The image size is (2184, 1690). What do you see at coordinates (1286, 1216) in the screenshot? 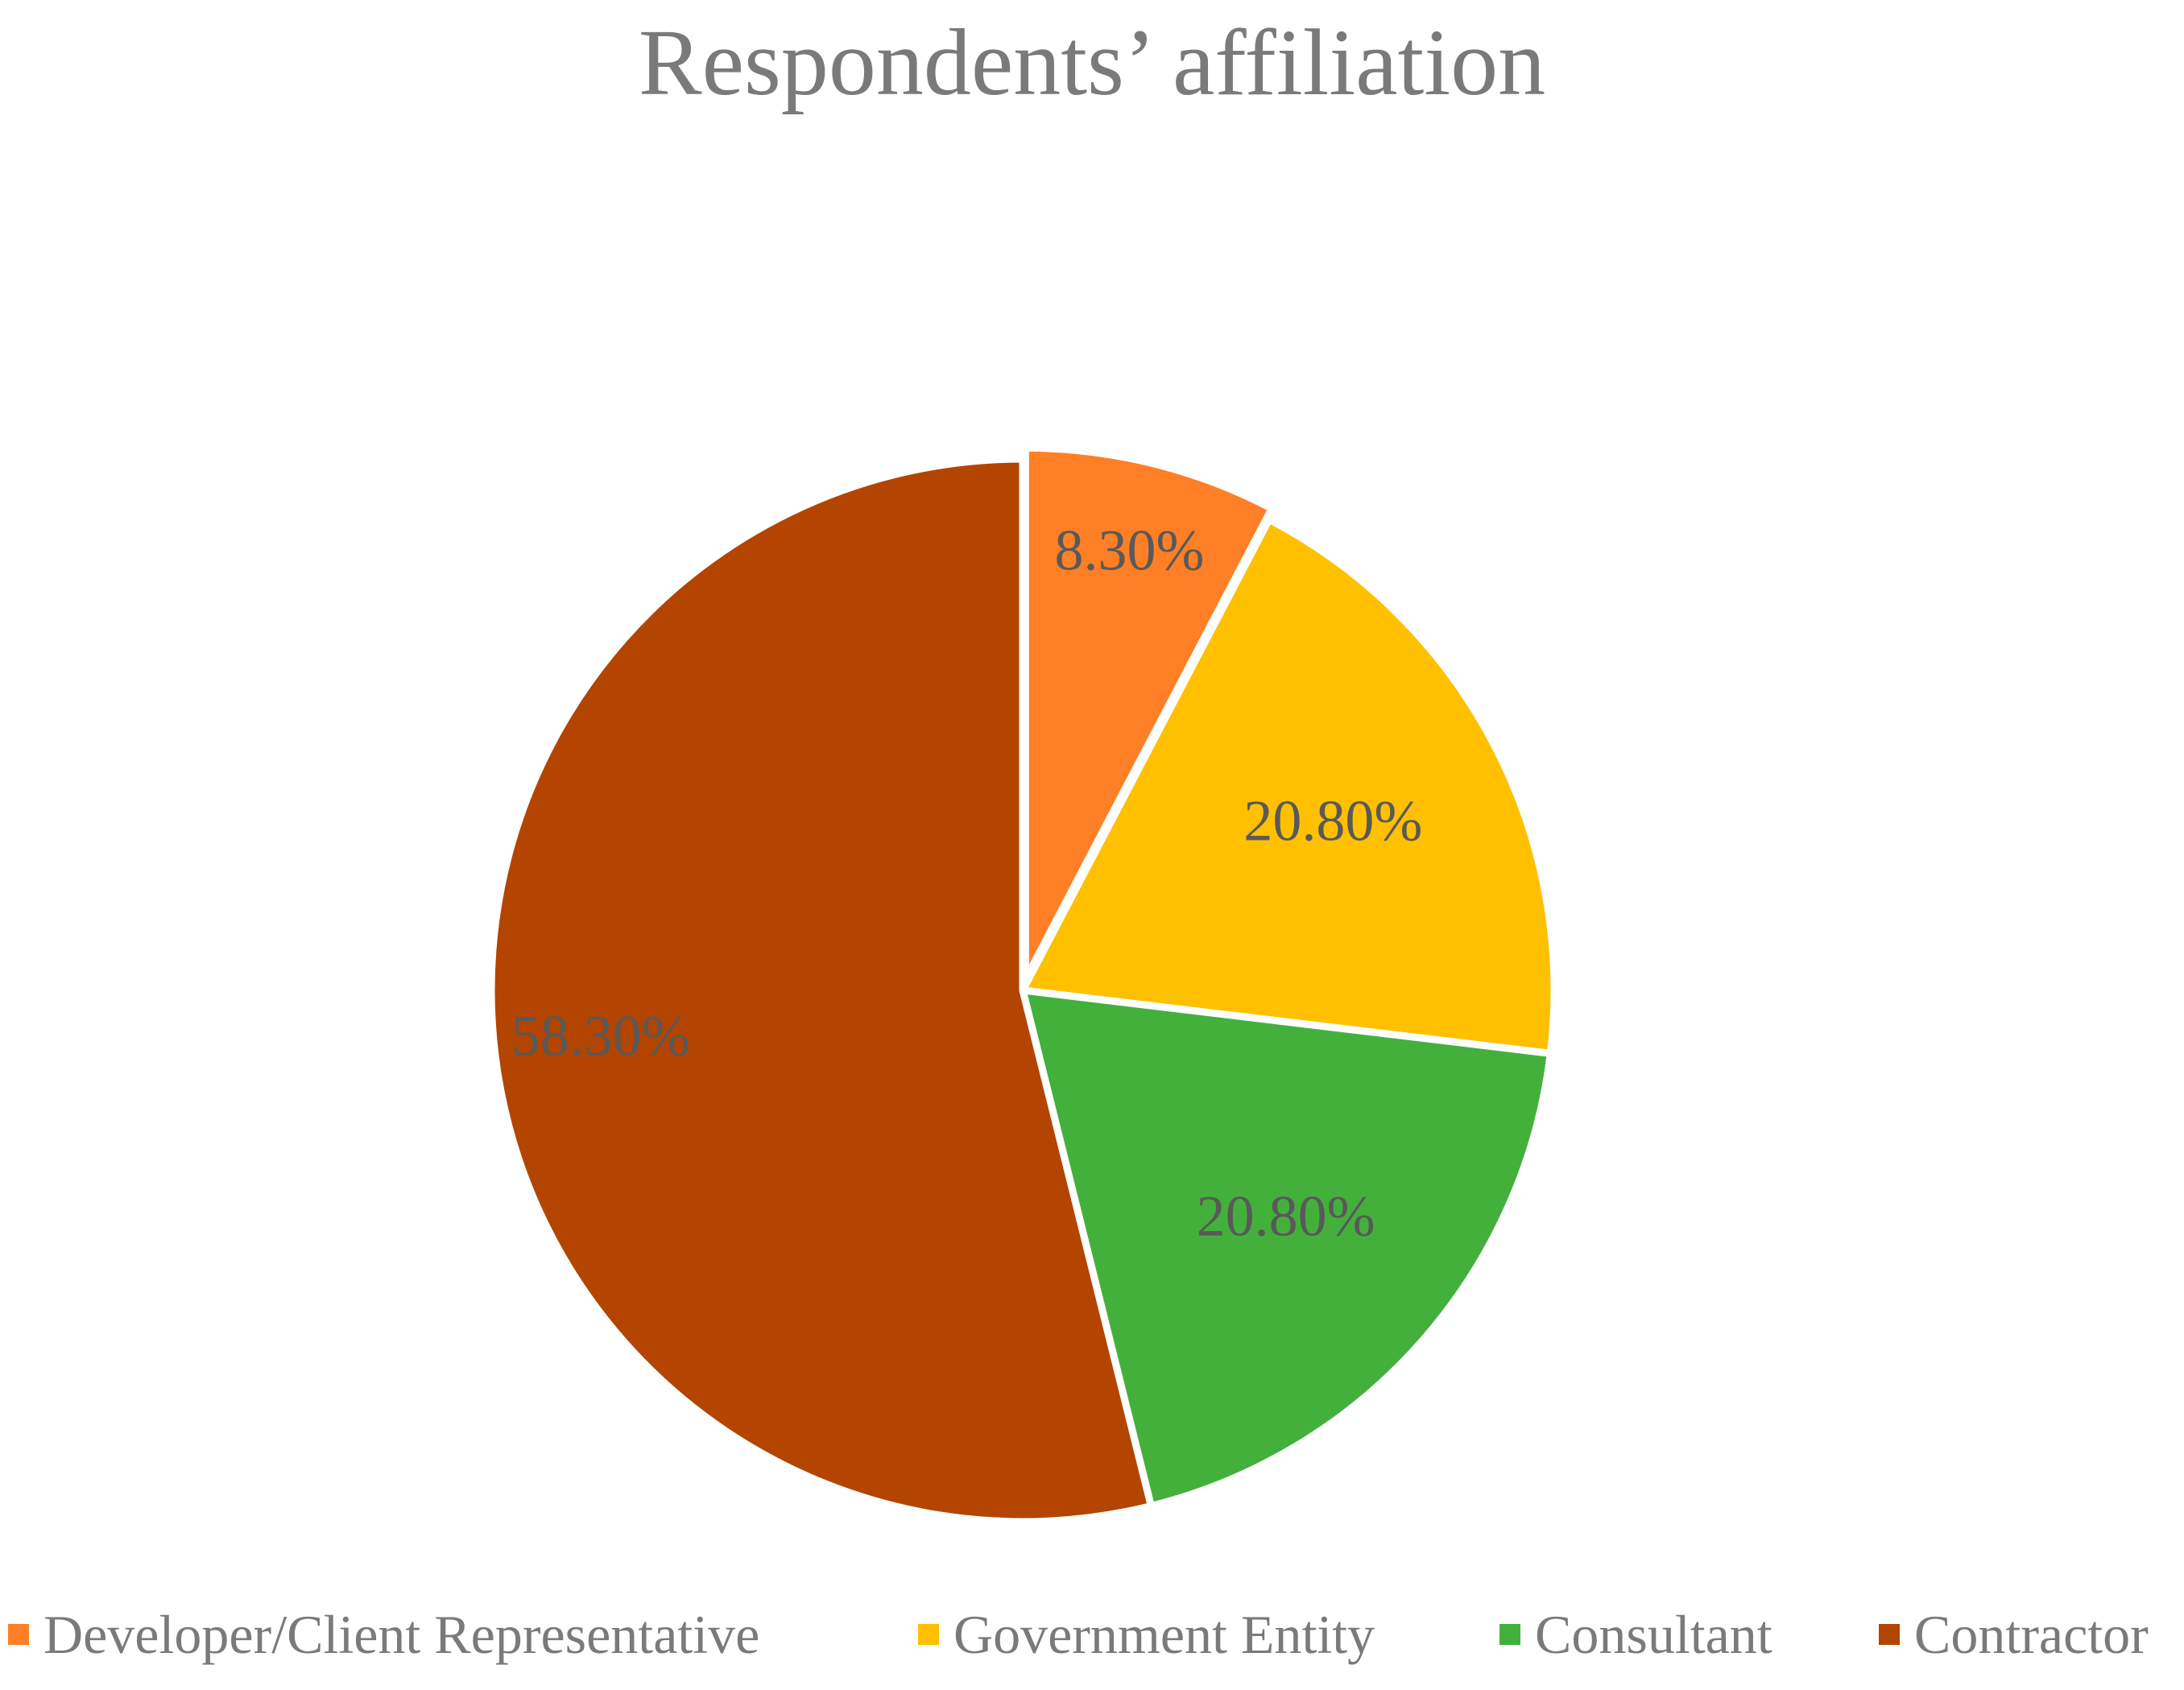
I see `data-label-consultant: 20.80%` at bounding box center [1286, 1216].